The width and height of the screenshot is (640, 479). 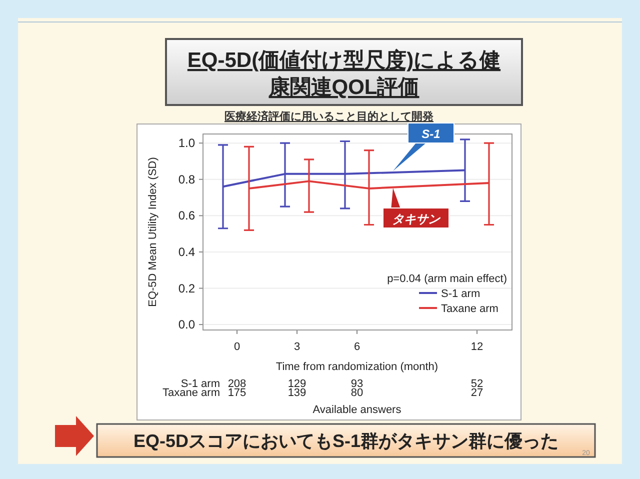 I want to click on x-tick-label: 3, so click(x=297, y=347).